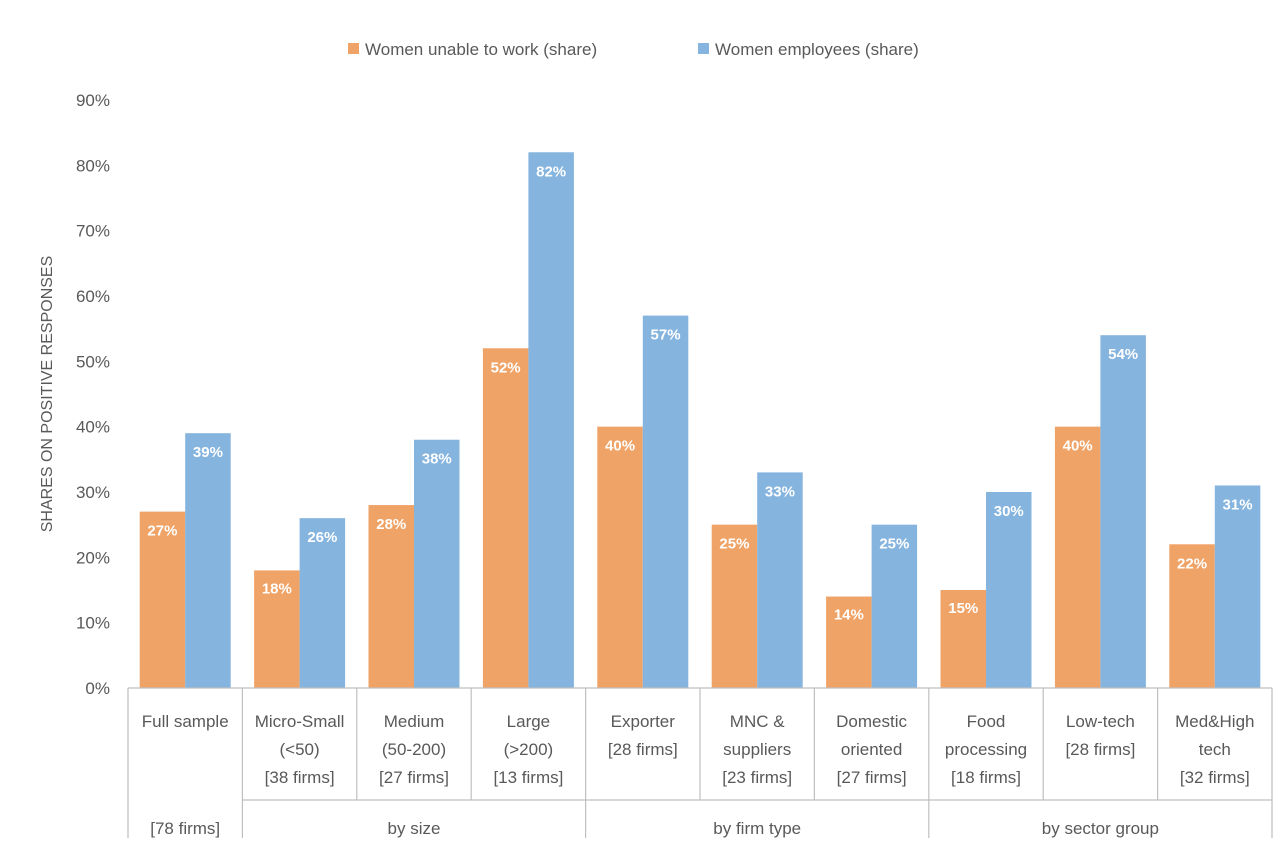 The image size is (1281, 850). What do you see at coordinates (1215, 749) in the screenshot?
I see `category-label: tech` at bounding box center [1215, 749].